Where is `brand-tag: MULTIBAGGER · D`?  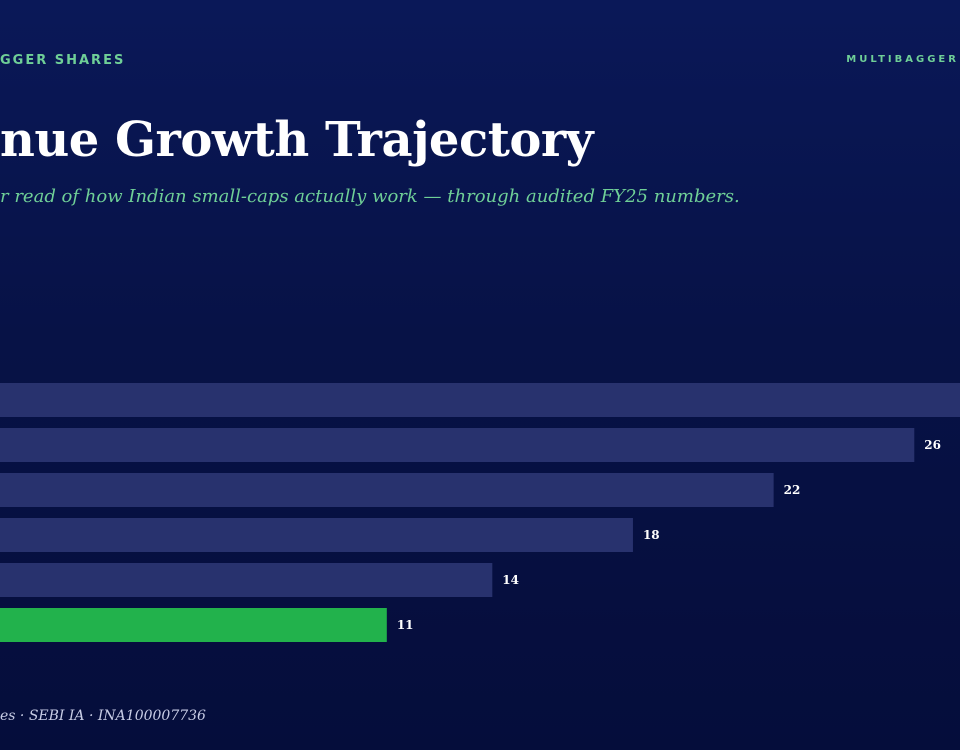
brand-tag: MULTIBAGGER · D is located at coordinates (903, 59).